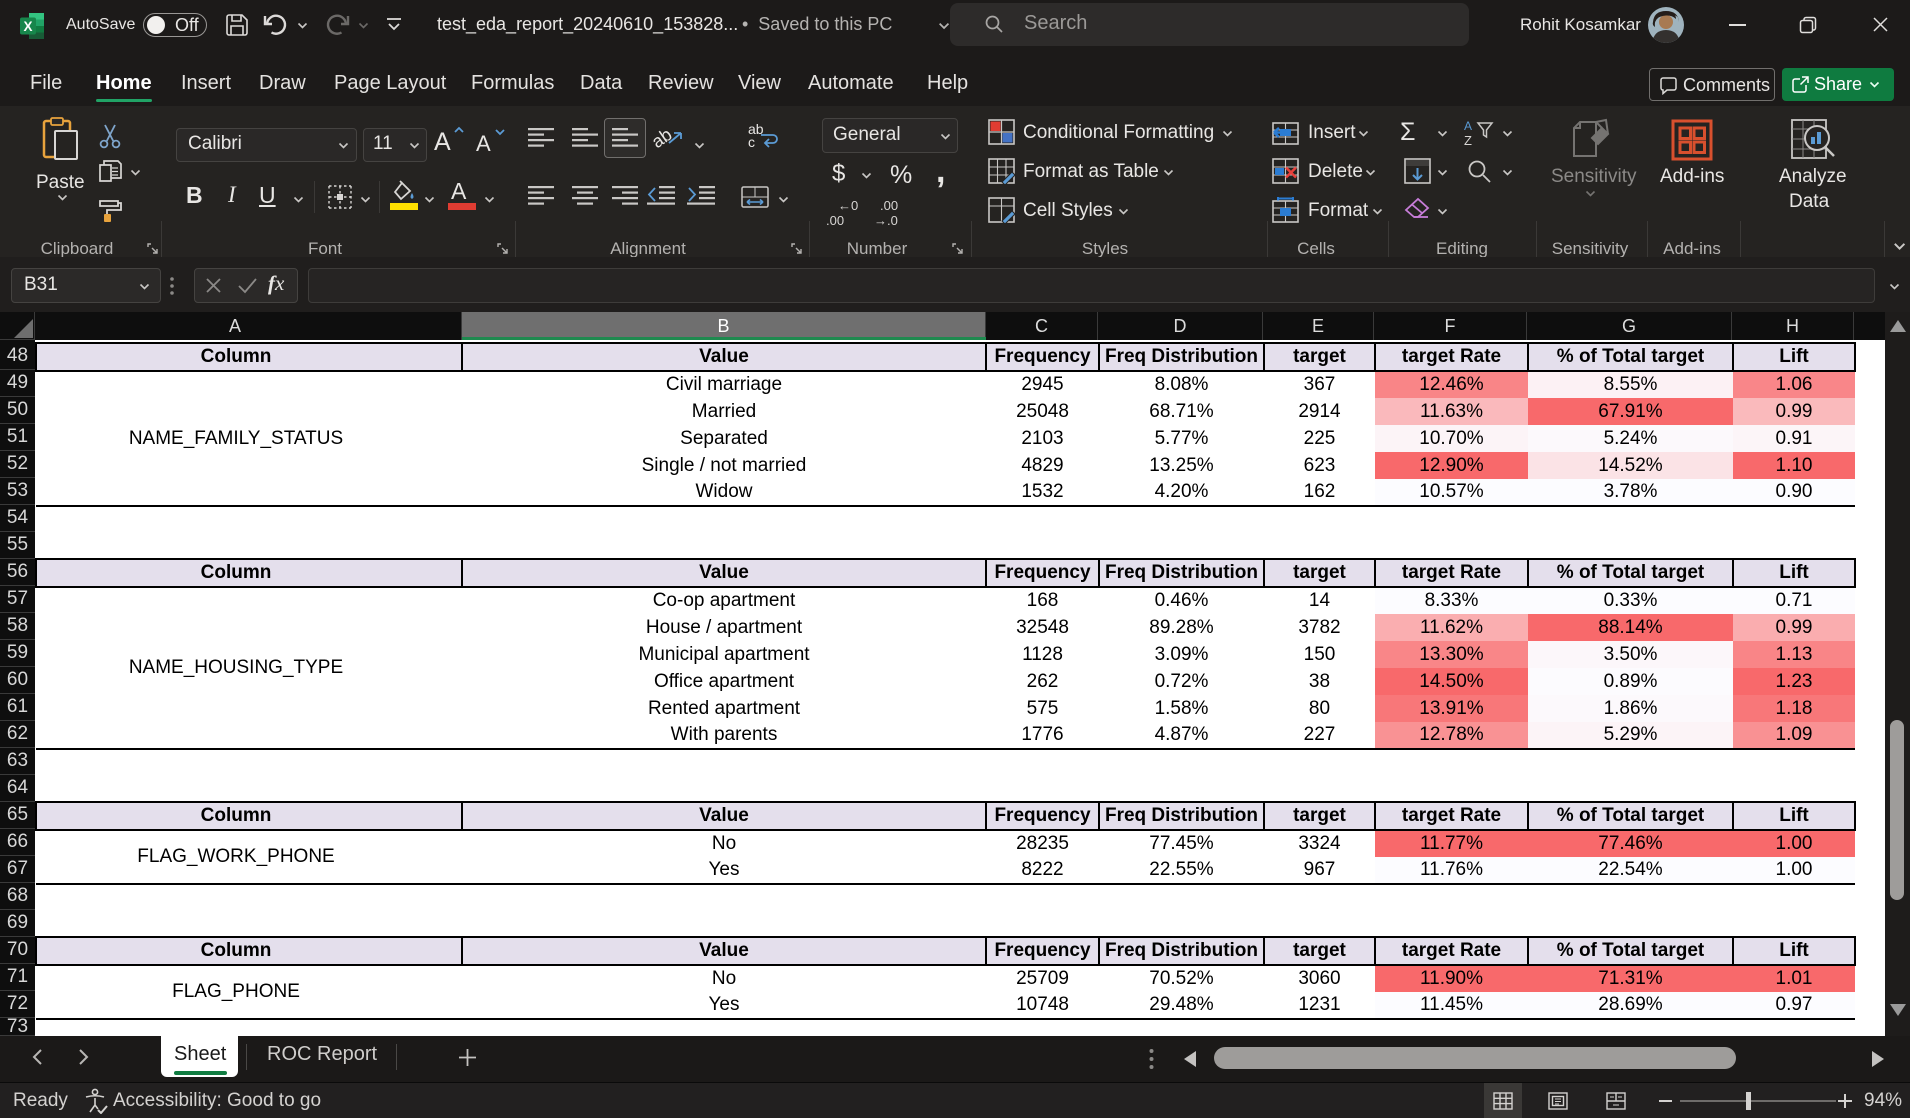 The height and width of the screenshot is (1118, 1910). Describe the element at coordinates (1468, 126) in the screenshot. I see `svg-text: A` at that location.